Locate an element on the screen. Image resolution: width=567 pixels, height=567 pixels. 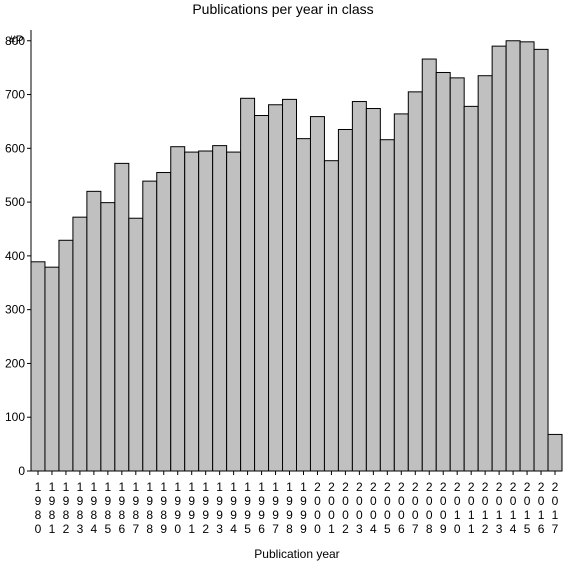
bar-2016 is located at coordinates (541, 260).